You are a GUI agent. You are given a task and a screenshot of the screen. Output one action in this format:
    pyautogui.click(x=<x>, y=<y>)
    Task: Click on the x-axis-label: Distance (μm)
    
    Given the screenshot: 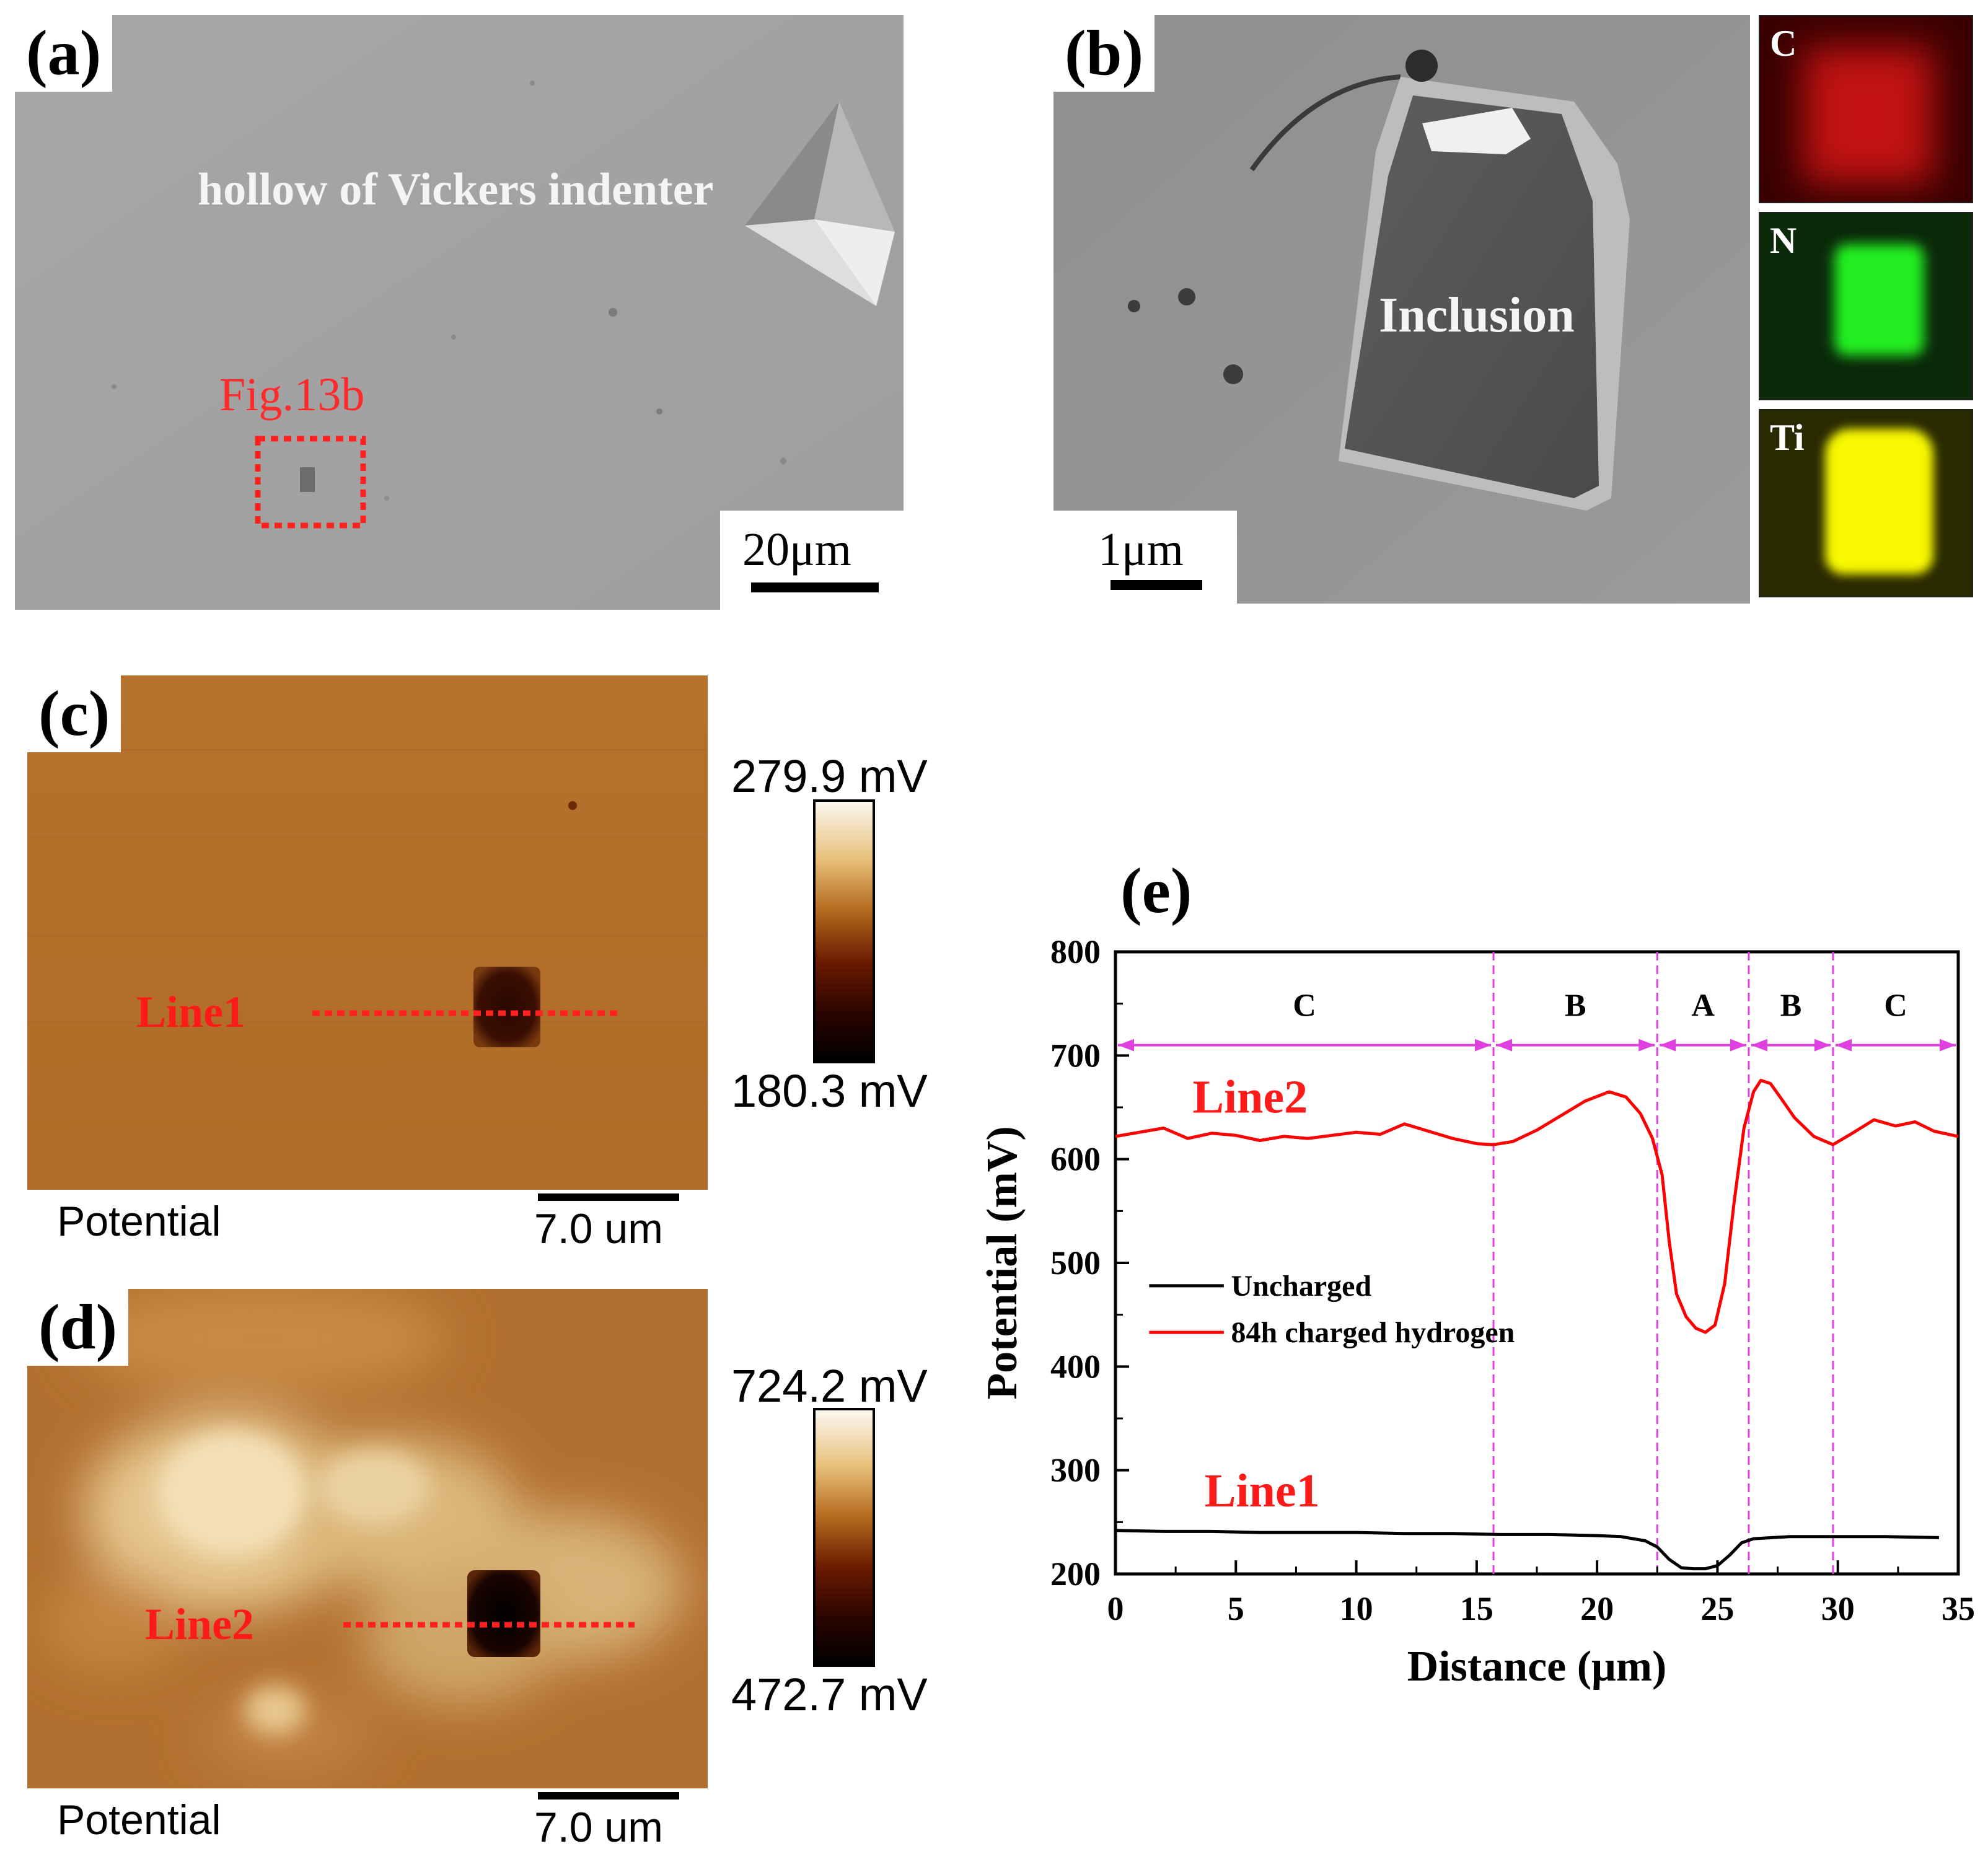 What is the action you would take?
    pyautogui.click(x=1537, y=1666)
    